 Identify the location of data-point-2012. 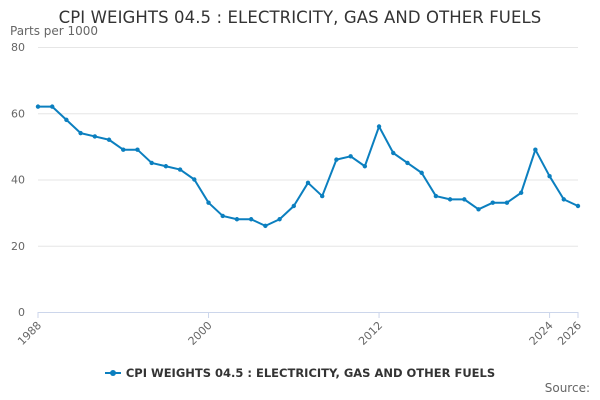
(379, 126).